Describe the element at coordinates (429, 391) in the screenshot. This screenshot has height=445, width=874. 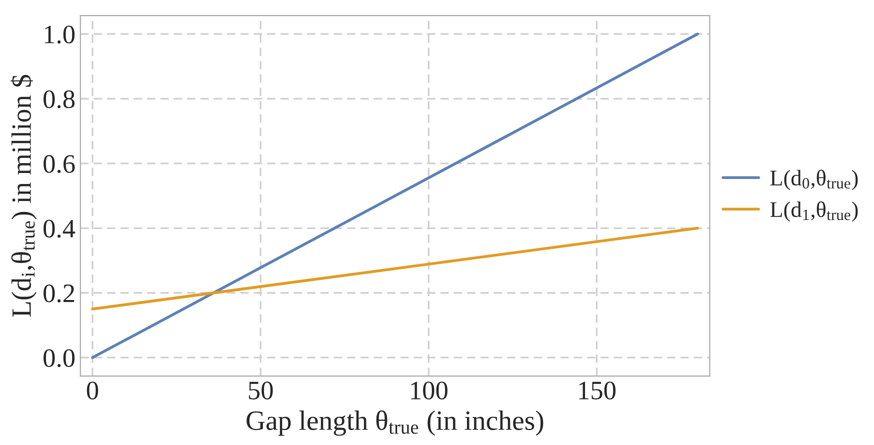
I see `x-tick-label: 100` at that location.